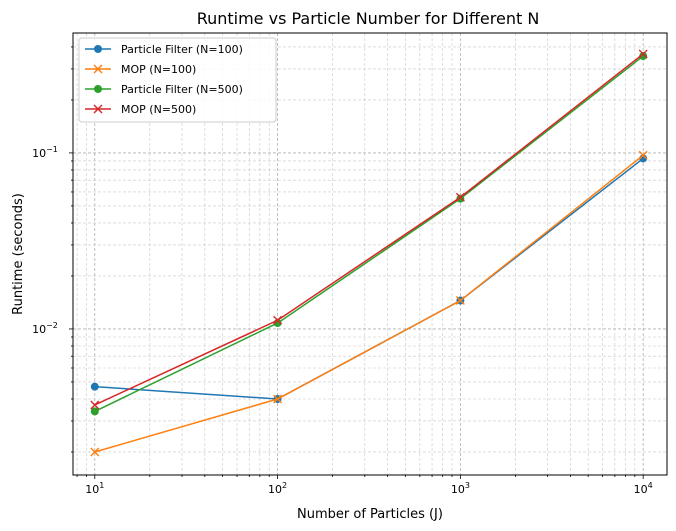 The image size is (676, 531). Describe the element at coordinates (650, 485) in the screenshot. I see `x-tick-exponent: 4` at that location.